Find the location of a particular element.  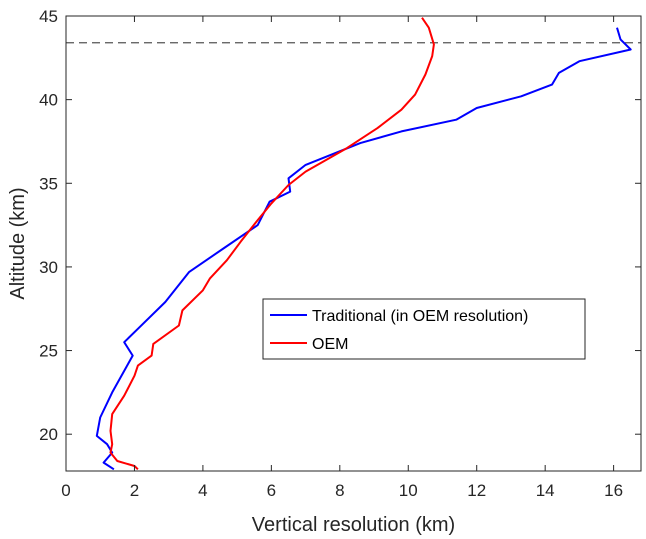

legend-box is located at coordinates (424, 329).